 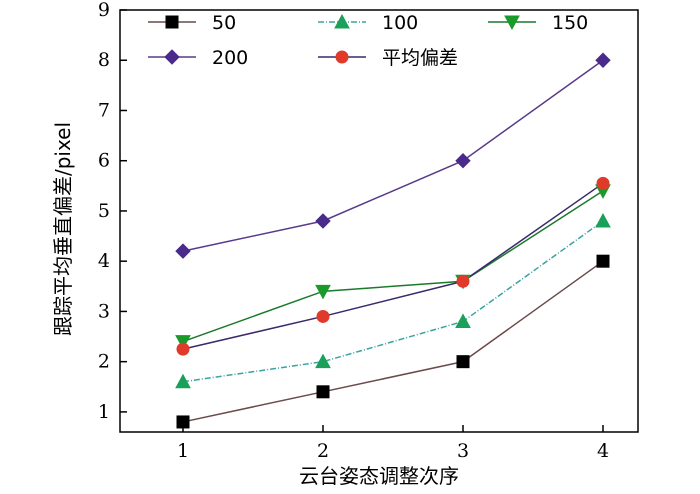 What do you see at coordinates (400, 23) in the screenshot?
I see `legend-label-1: 100` at bounding box center [400, 23].